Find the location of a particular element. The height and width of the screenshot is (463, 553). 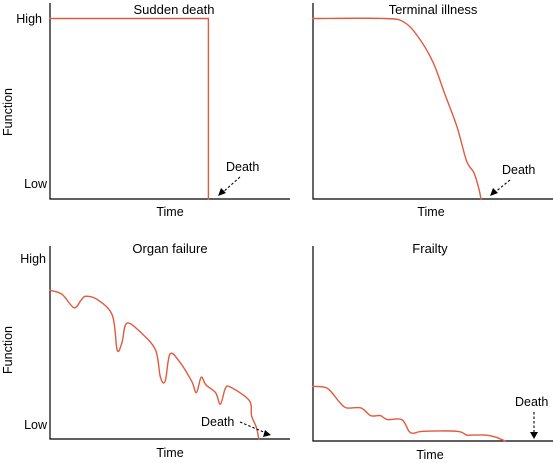

chart-title: Terminal illness is located at coordinates (433, 9).